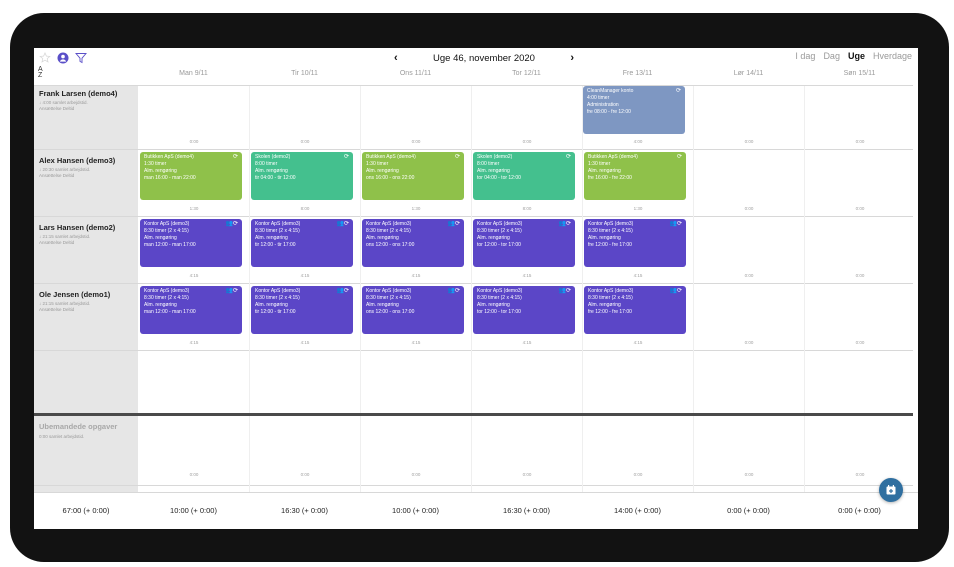  Describe the element at coordinates (805, 56) in the screenshot. I see `view-today: I dag` at that location.